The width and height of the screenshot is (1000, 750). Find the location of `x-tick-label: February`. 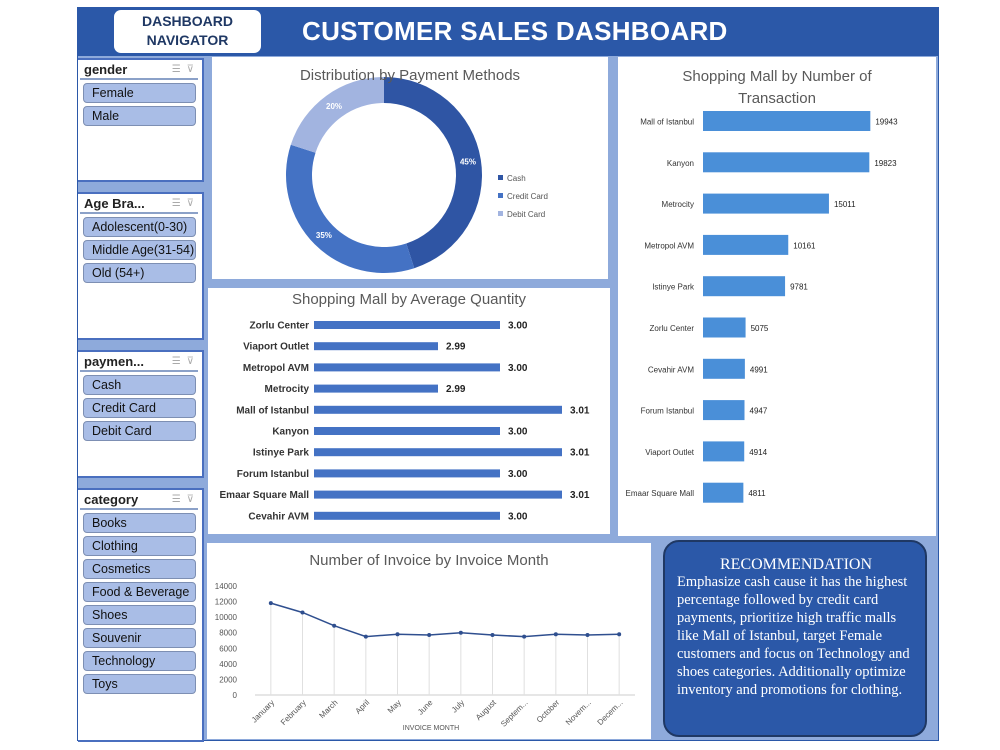

x-tick-label: February is located at coordinates (293, 712).